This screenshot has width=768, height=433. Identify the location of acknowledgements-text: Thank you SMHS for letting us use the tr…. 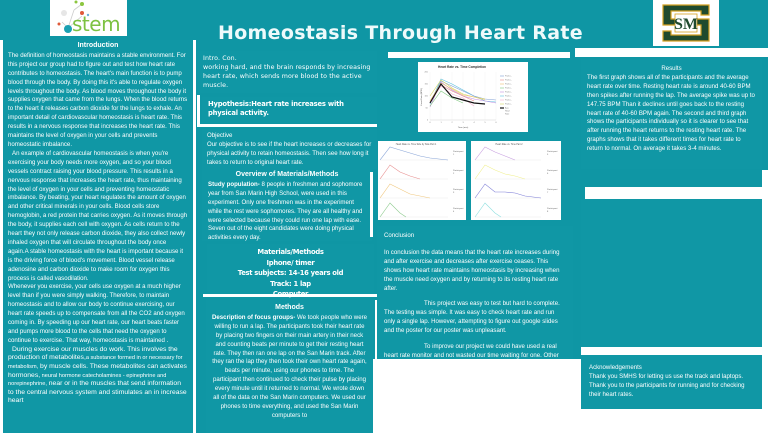
(667, 385).